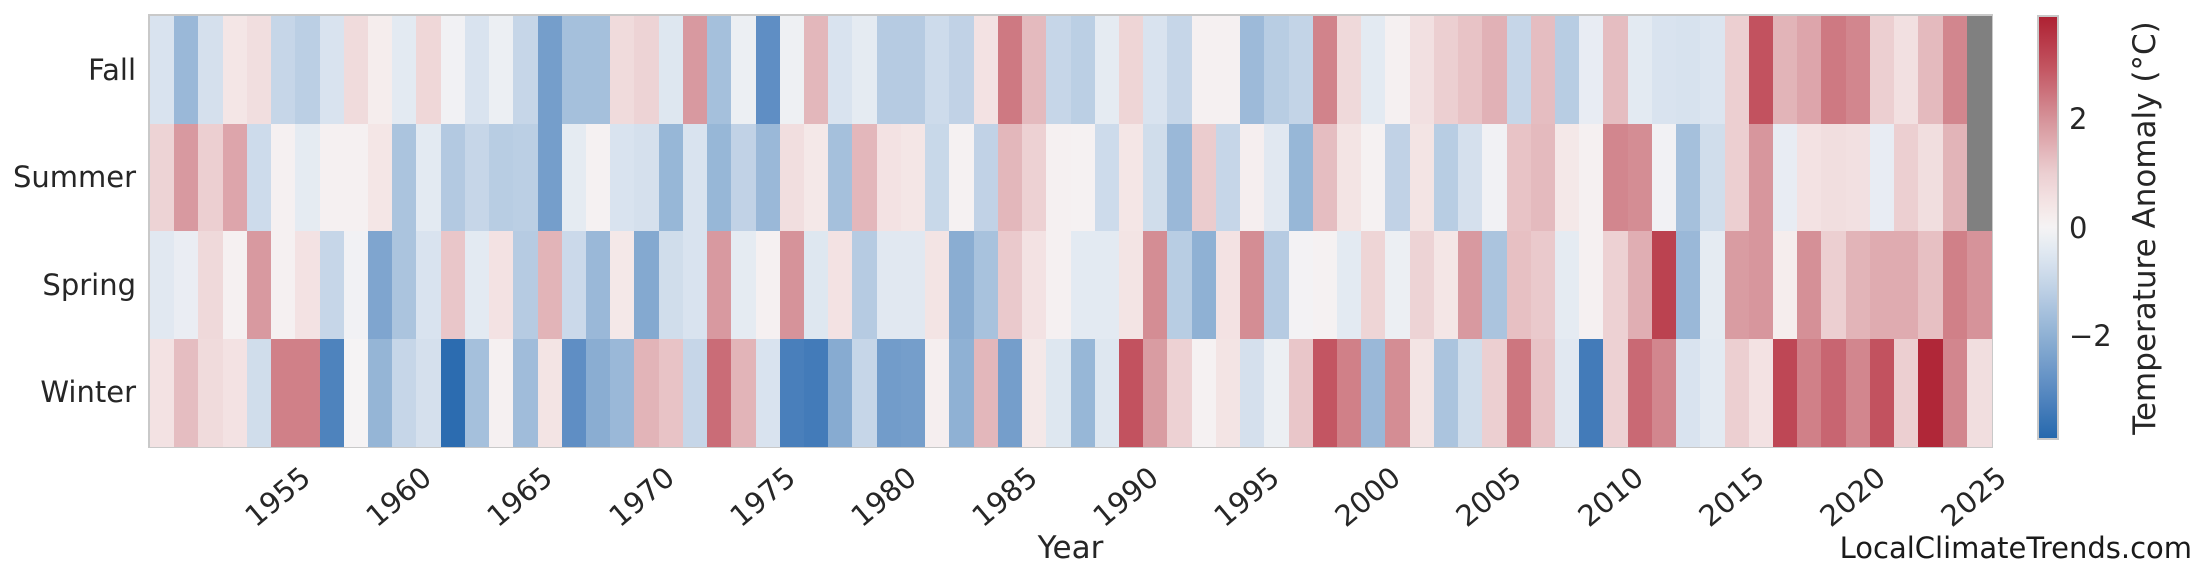 This screenshot has width=2200, height=585. What do you see at coordinates (2078, 227) in the screenshot?
I see `colorbar-tick-0: 0` at bounding box center [2078, 227].